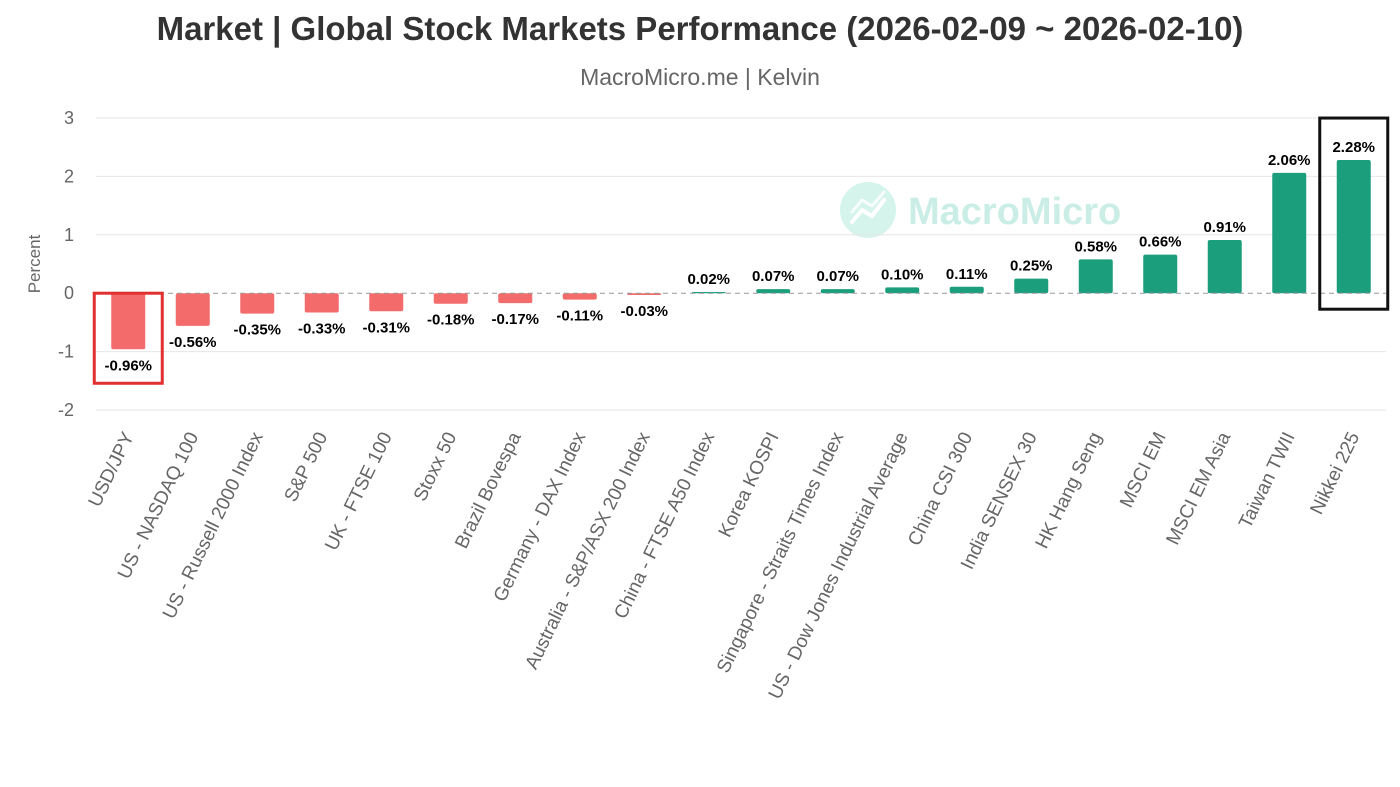 Image resolution: width=1400 pixels, height=787 pixels. Describe the element at coordinates (1143, 470) in the screenshot. I see `x-tick-label: MSCI EM` at that location.